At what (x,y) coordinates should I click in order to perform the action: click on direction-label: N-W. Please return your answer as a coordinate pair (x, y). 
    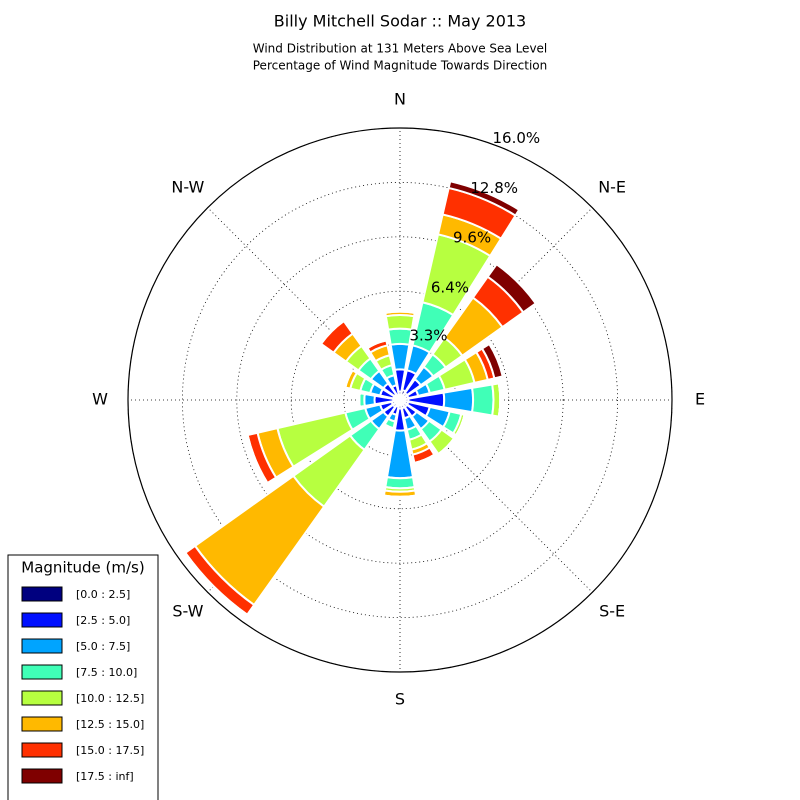
    Looking at the image, I should click on (187, 186).